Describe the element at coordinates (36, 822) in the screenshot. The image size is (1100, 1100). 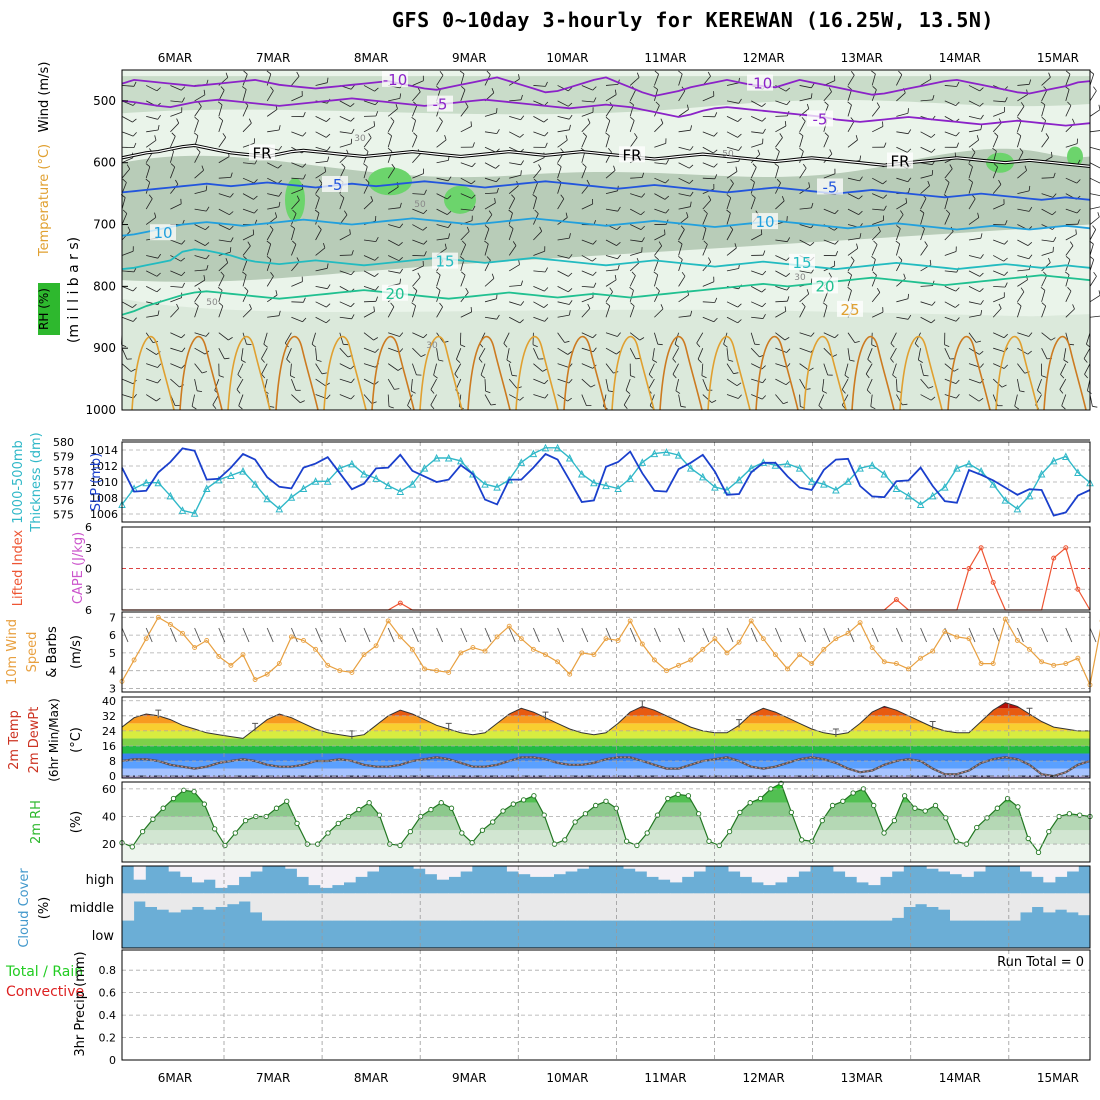
I see `rh-ylabel: 2m RH` at that location.